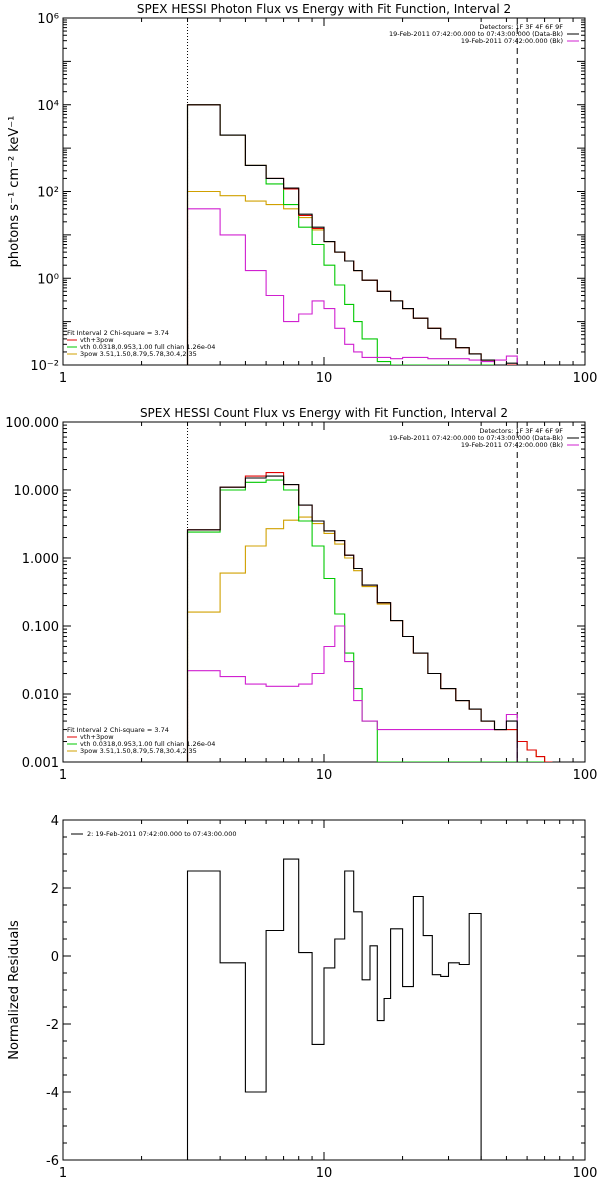 The width and height of the screenshot is (600, 1200). I want to click on series-vth-3pow, so click(369, 617).